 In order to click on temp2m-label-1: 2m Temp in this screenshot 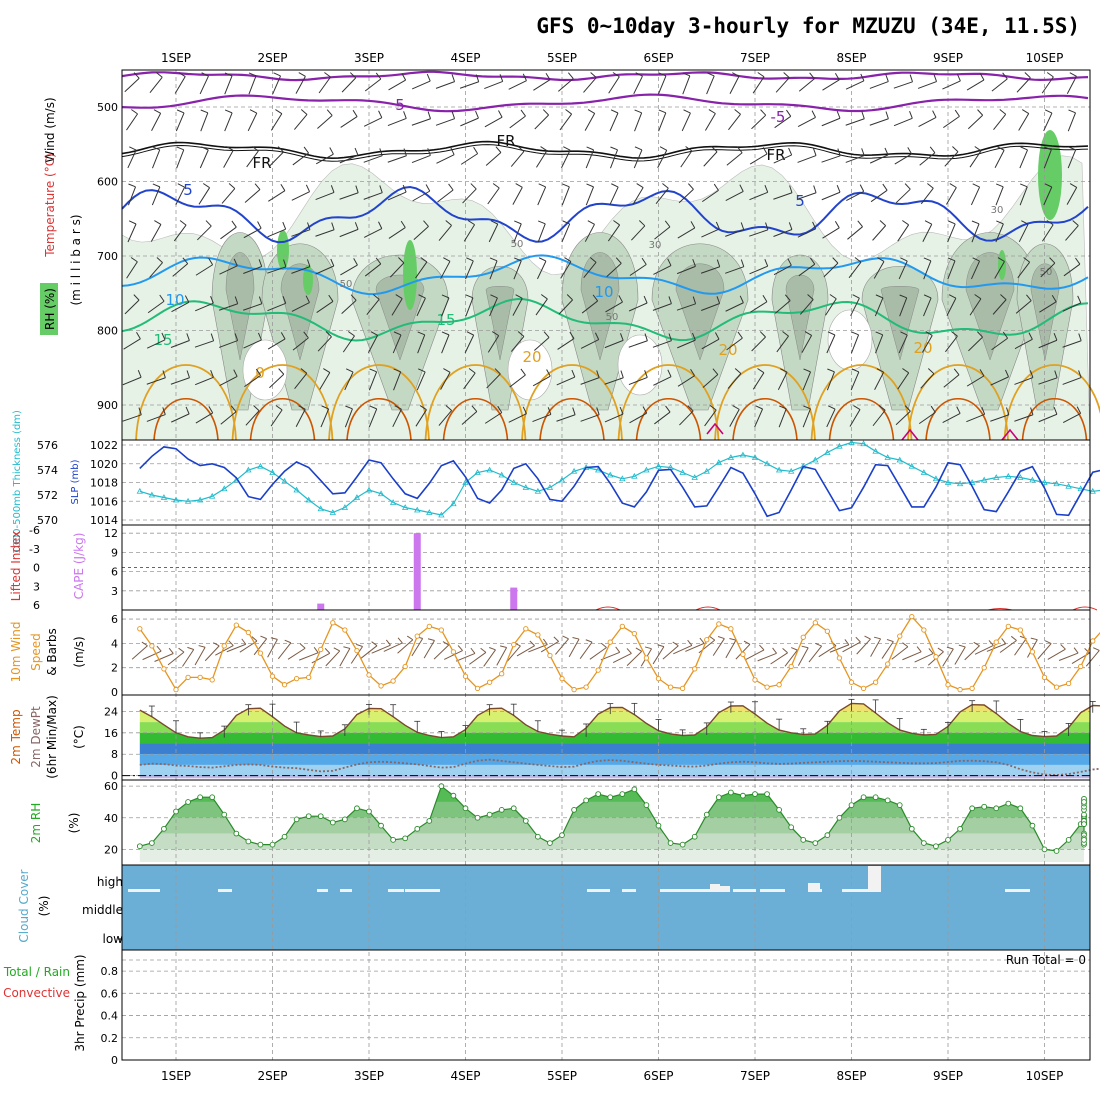, I will do `click(16, 736)`.